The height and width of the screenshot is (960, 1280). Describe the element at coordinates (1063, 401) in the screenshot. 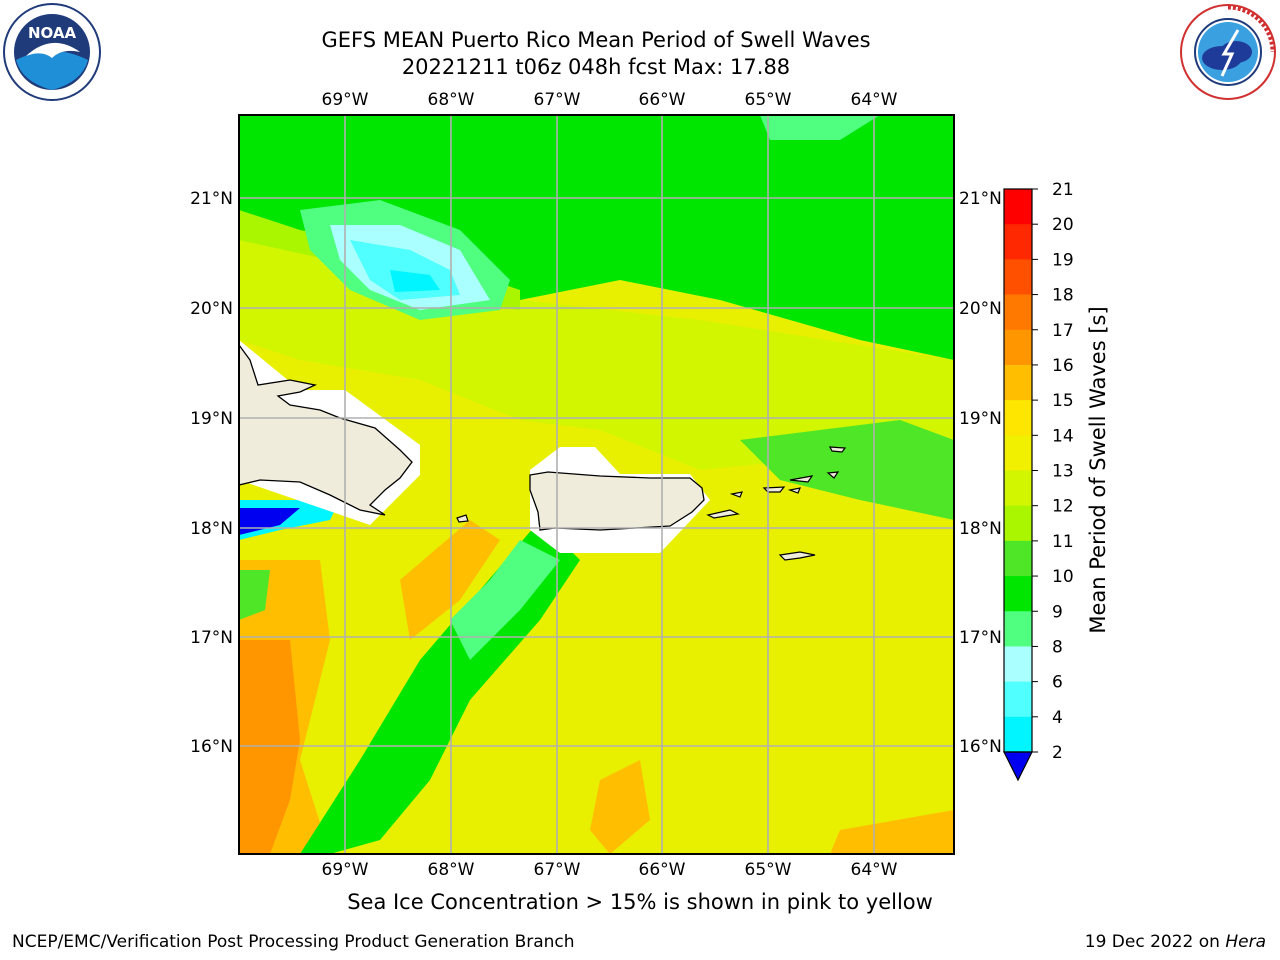

I see `colorbar-tick-label: 15` at that location.